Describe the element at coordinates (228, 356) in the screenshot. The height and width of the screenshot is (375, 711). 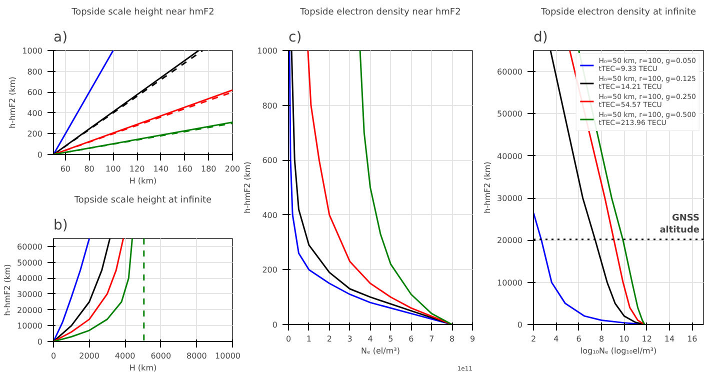
I see `x-tick-label: 10000` at that location.